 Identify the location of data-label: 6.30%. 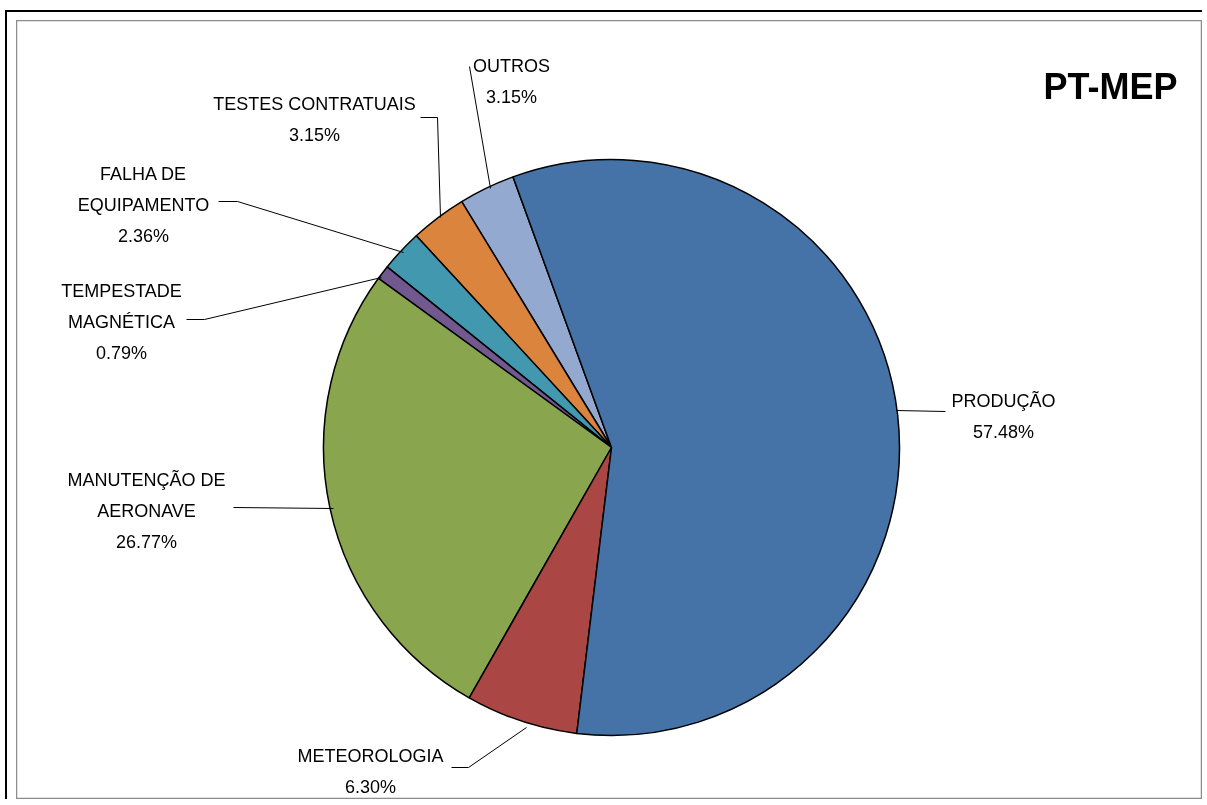
(370, 786).